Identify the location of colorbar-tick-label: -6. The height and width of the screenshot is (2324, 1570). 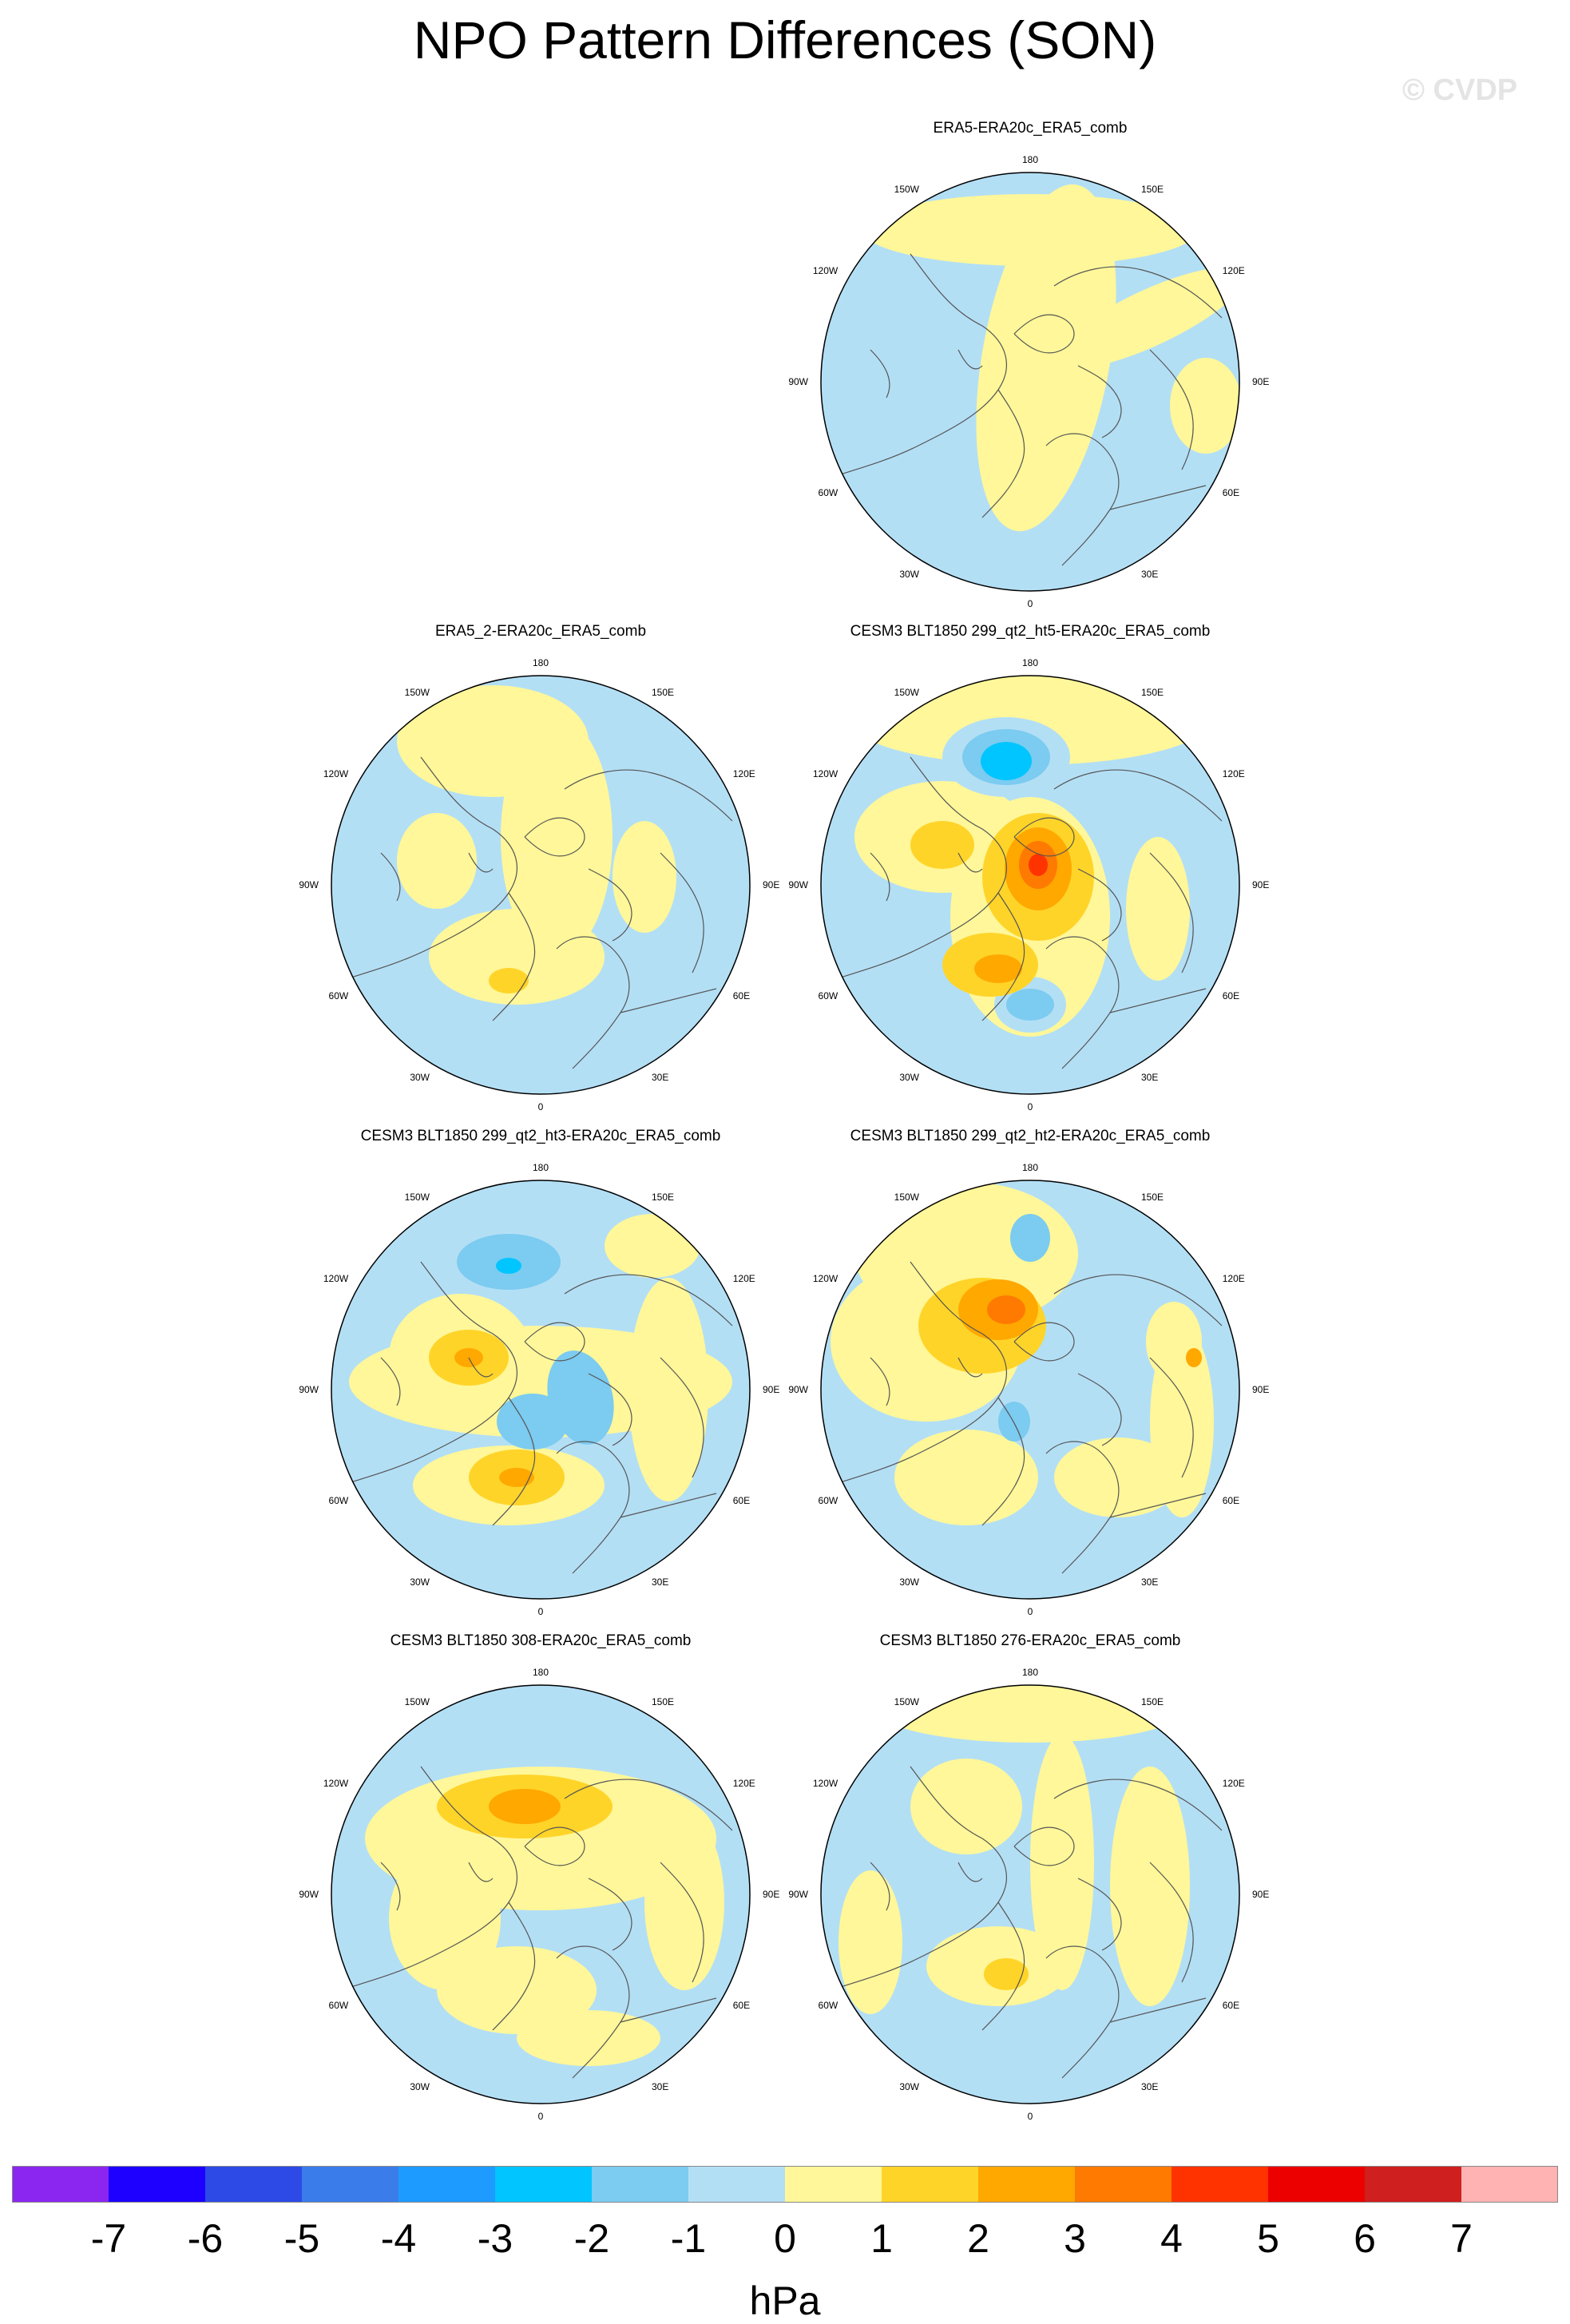
(205, 2238).